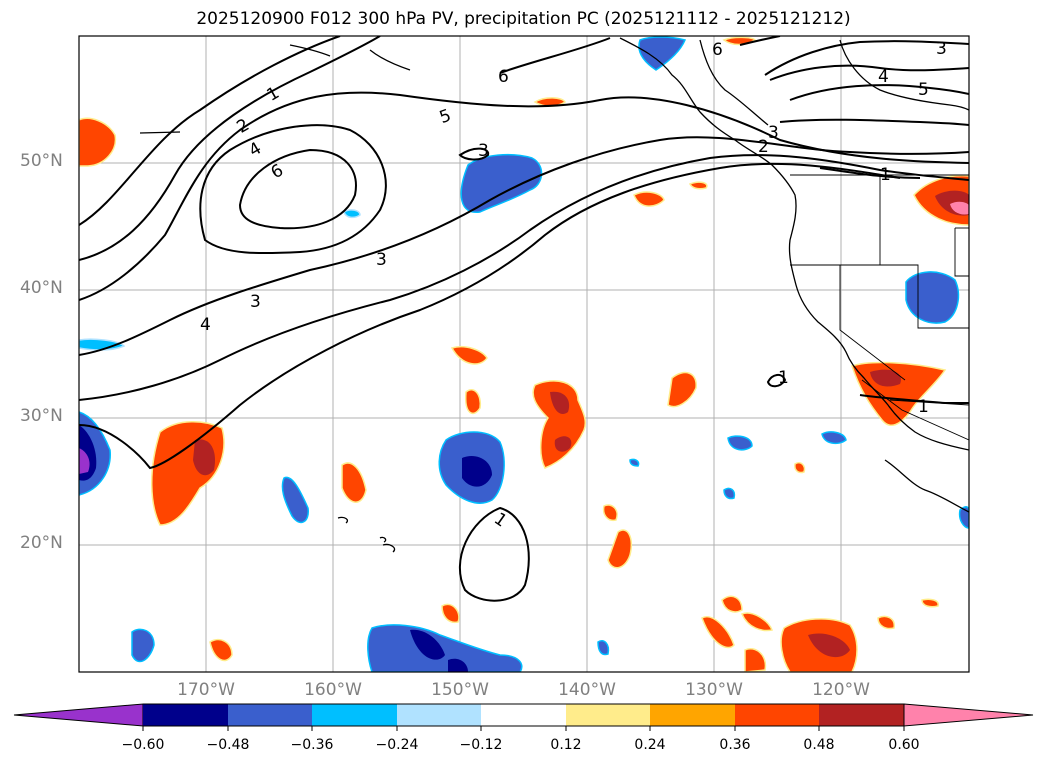  What do you see at coordinates (473, 401) in the screenshot?
I see `precip-blob-small-b` at bounding box center [473, 401].